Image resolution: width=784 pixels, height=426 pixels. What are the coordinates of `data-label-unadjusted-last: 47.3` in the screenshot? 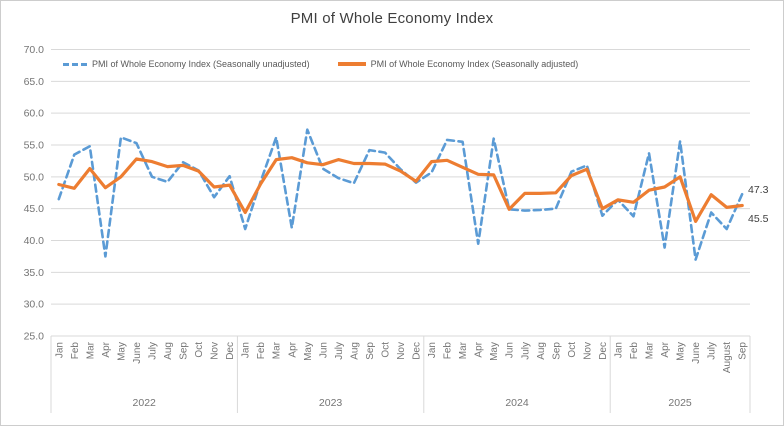 It's located at (758, 190).